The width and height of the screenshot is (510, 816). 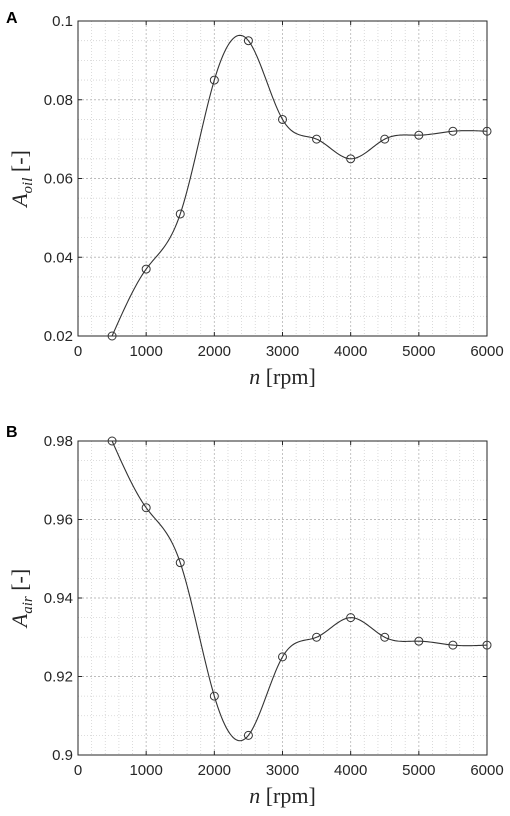 What do you see at coordinates (58, 677) in the screenshot?
I see `y-tick-label: 0.92` at bounding box center [58, 677].